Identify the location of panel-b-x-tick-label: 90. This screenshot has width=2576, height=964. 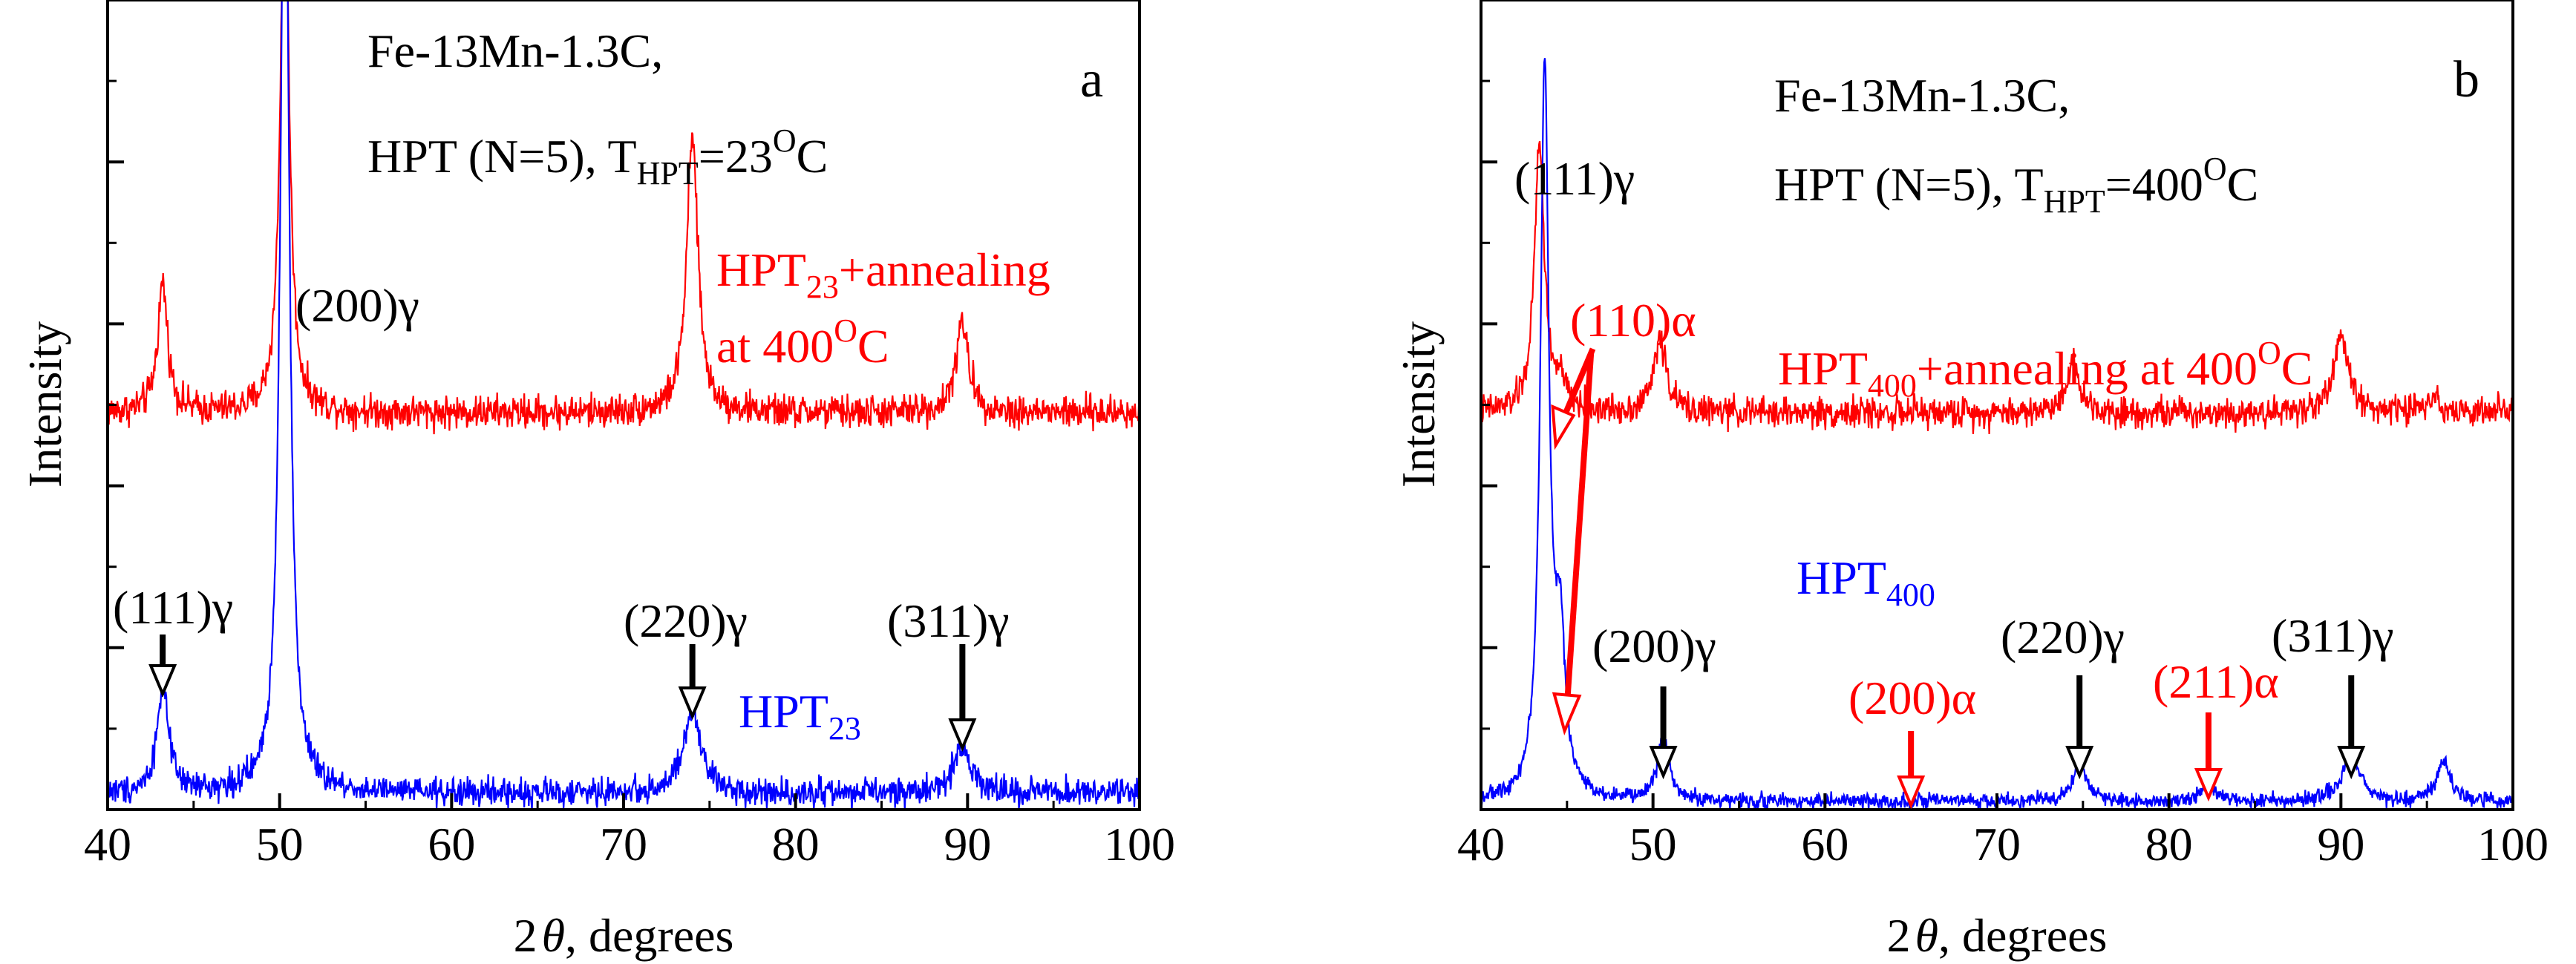
(2340, 844).